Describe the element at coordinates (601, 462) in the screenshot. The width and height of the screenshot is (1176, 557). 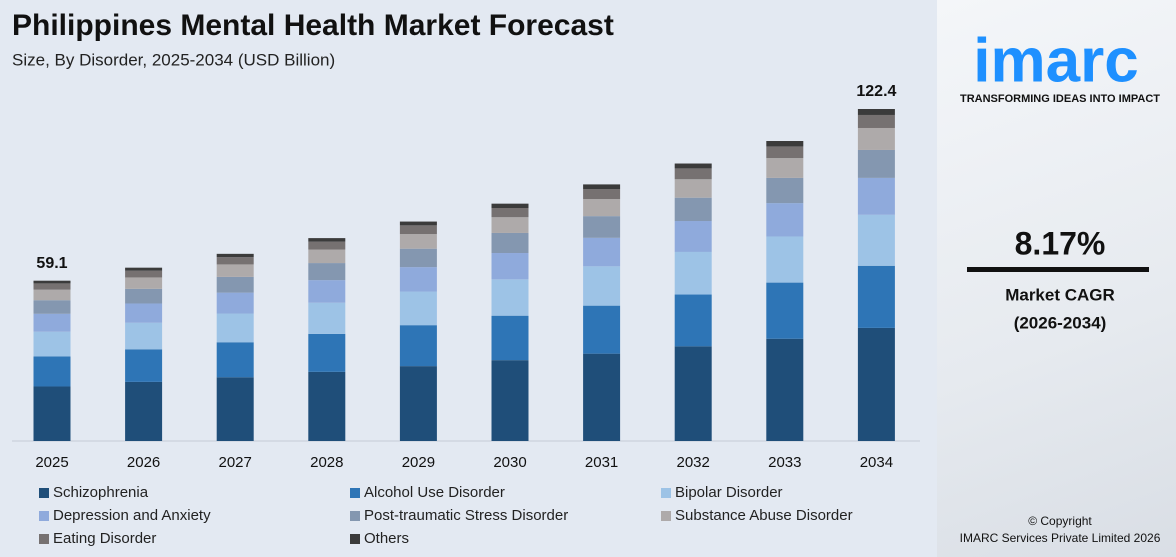
I see `x-tick-label: 2031` at that location.